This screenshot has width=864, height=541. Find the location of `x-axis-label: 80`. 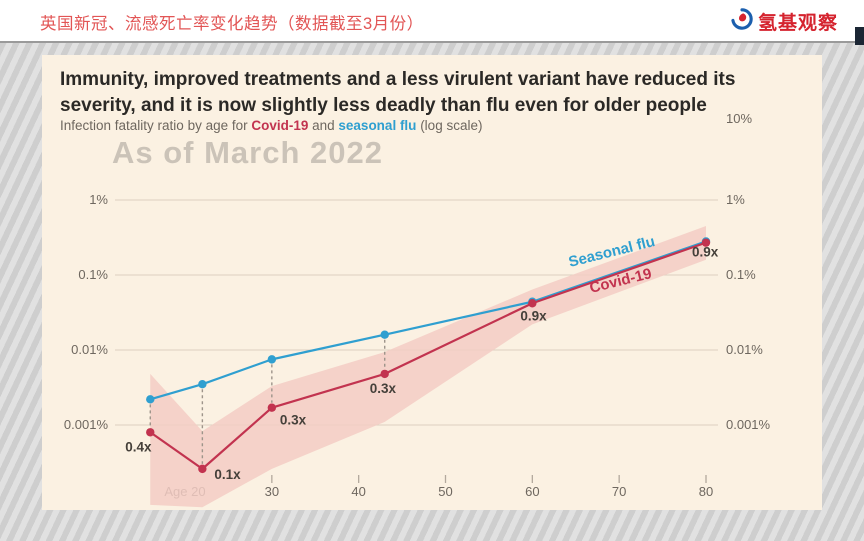

x-axis-label: 80 is located at coordinates (706, 491).